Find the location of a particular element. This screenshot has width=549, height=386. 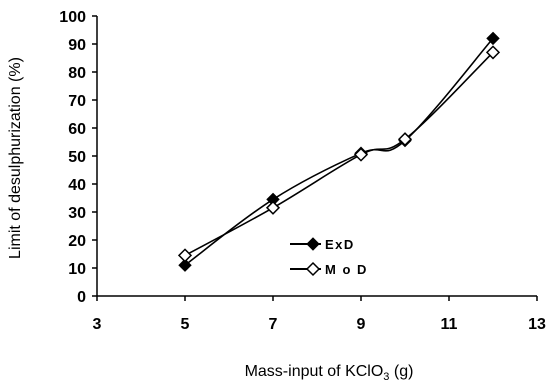

x-axis-ticks: 3 5 7 9 11 13 is located at coordinates (319, 314).